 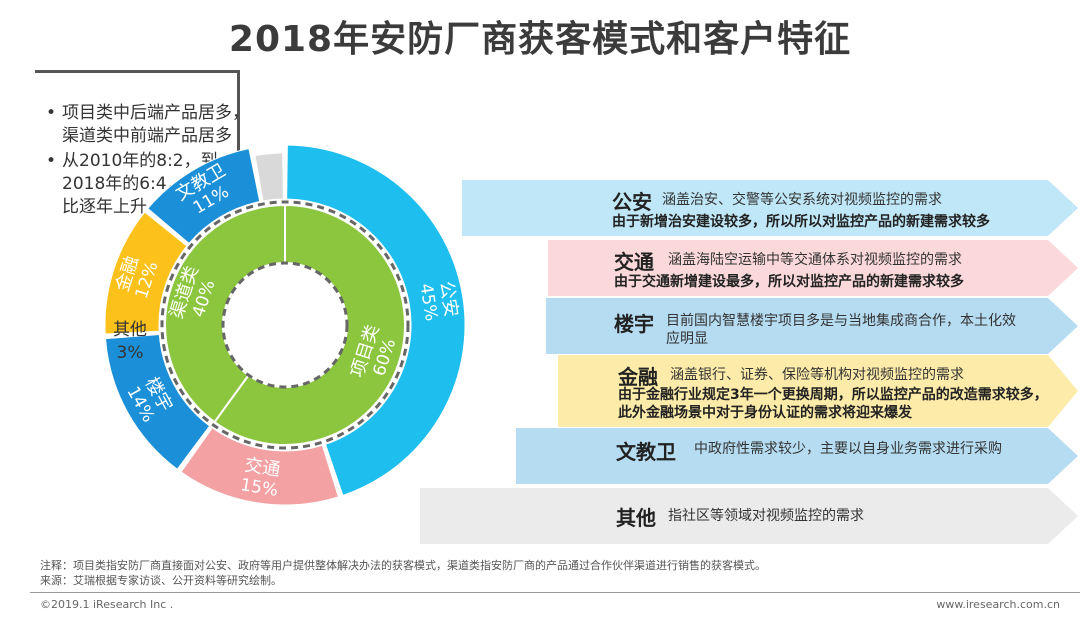 I want to click on banner-desc: 涵盖海陆空运输中等交通体系对视频监控的需求, so click(x=815, y=260).